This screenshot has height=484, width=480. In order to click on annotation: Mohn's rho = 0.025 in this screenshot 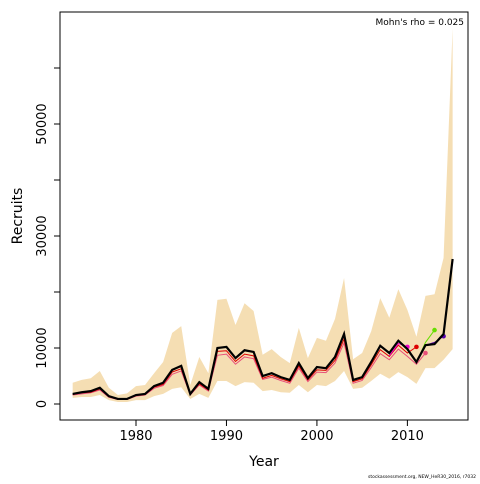, I will do `click(420, 23)`.